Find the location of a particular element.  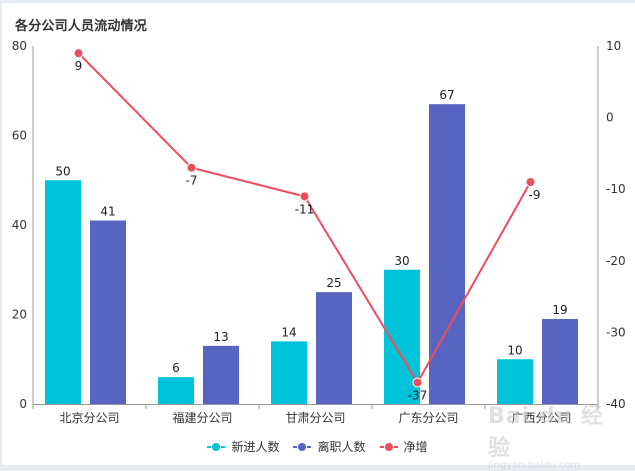

y-right-tick-label: 10 is located at coordinates (613, 46).